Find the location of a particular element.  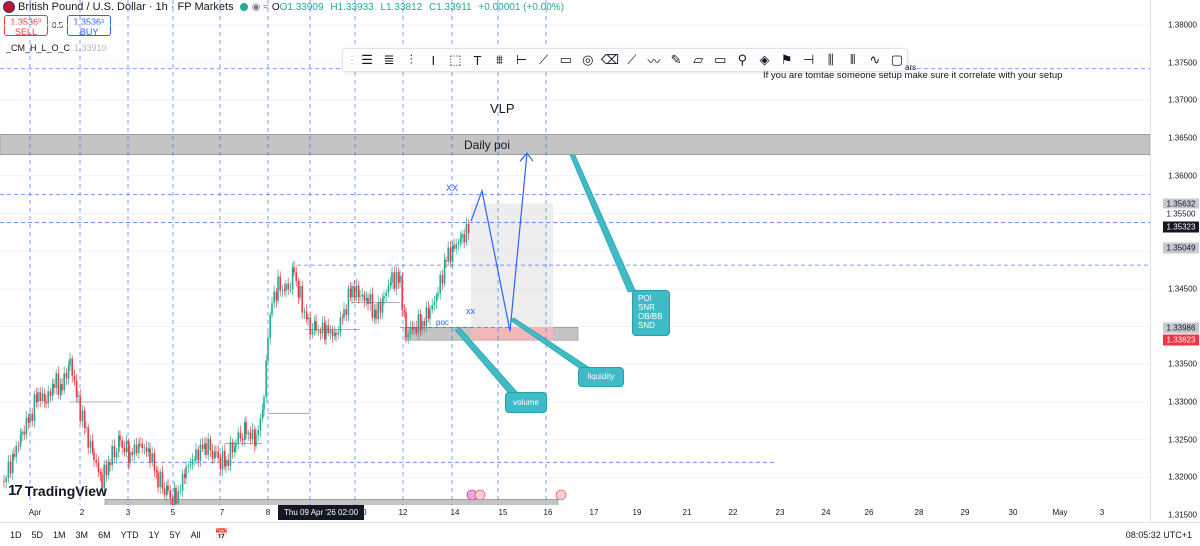

brush-icon: ✎ is located at coordinates (676, 59).